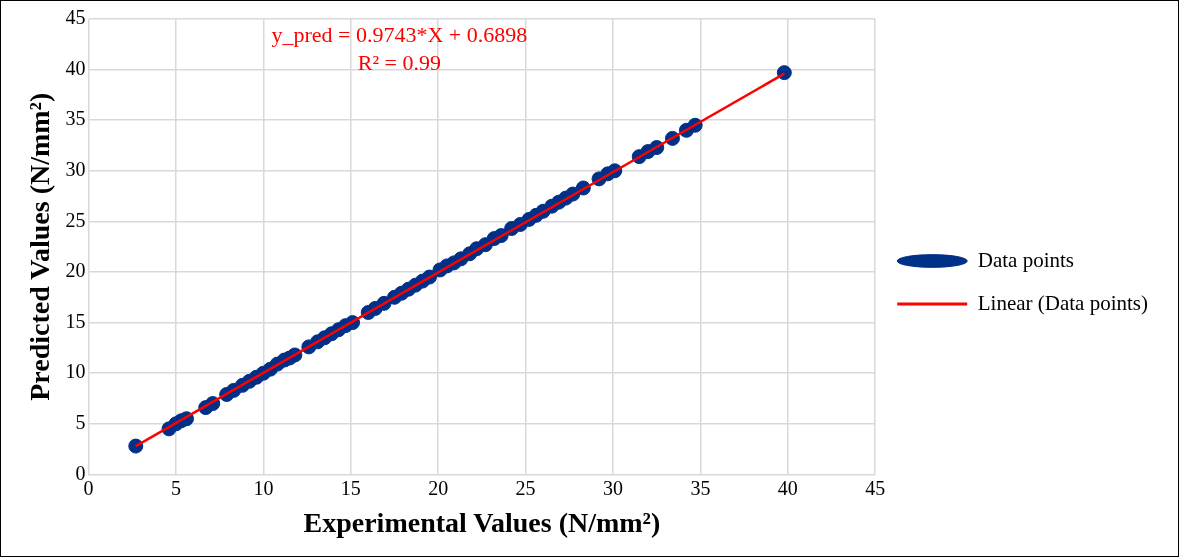 This screenshot has height=557, width=1179. I want to click on x-tick-label: 5, so click(176, 487).